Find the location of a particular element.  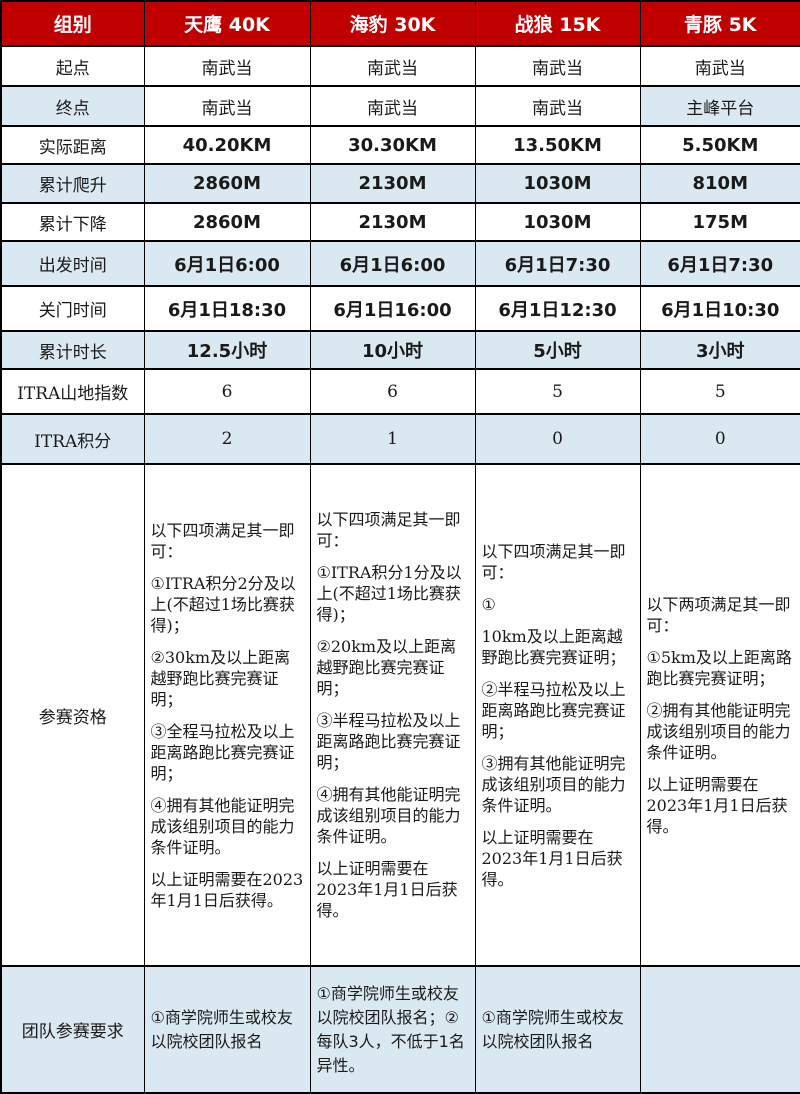

qualification-paragraph: ③半程马拉松及以上距离路跑比赛完赛证明； is located at coordinates (388, 741).